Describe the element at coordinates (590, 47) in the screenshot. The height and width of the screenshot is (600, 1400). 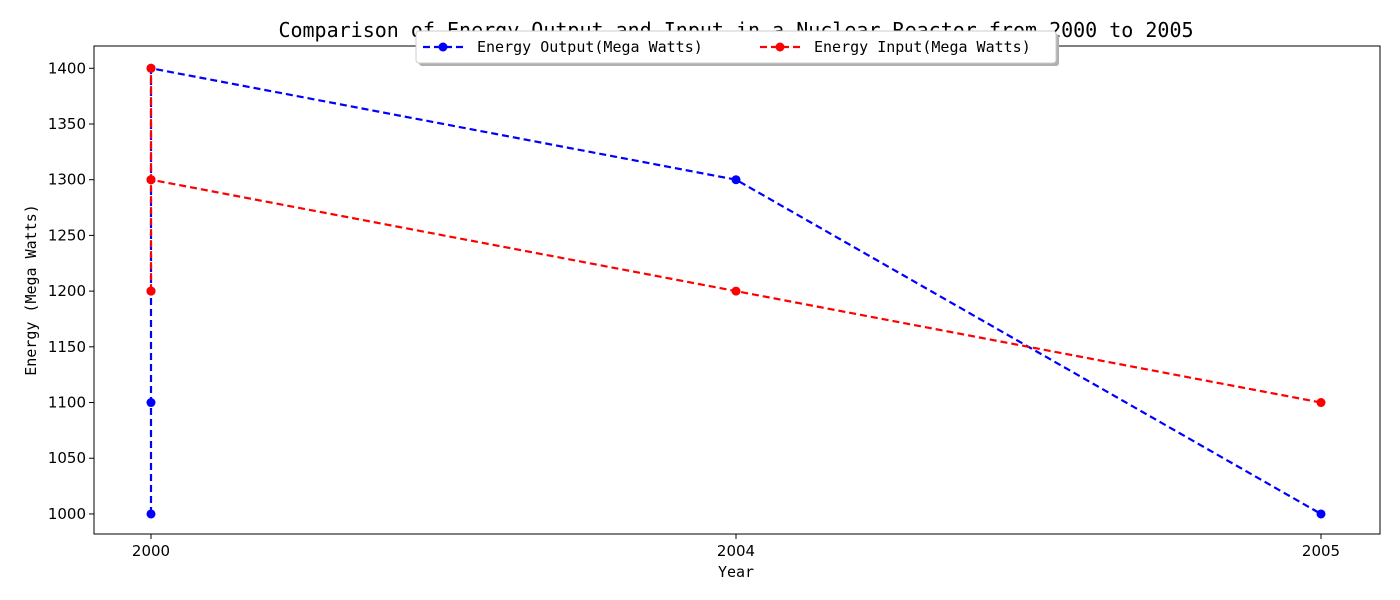
I see `legend-label-series-1: Energy Output(Mega Watts)` at that location.